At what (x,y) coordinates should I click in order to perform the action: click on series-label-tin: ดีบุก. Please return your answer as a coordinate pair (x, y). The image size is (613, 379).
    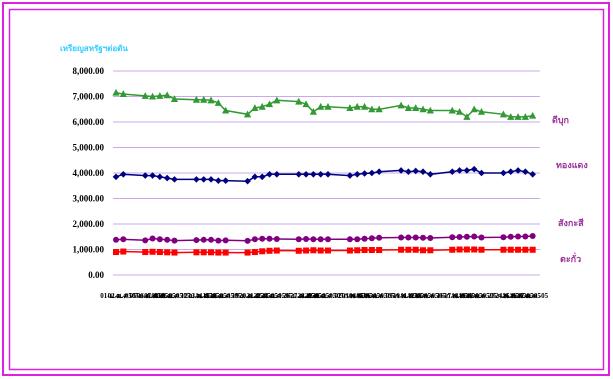
    Looking at the image, I should click on (560, 120).